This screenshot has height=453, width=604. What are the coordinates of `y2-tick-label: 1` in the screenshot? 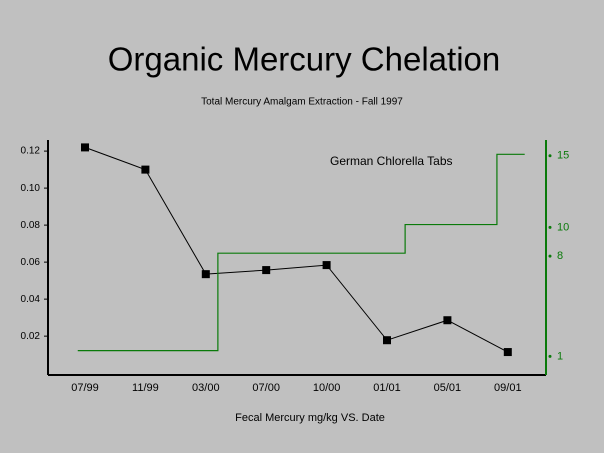 It's located at (560, 356).